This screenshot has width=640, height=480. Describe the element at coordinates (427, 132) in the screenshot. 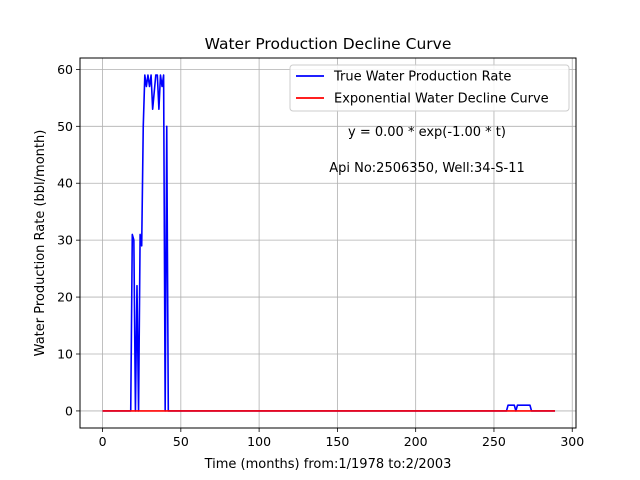

I see `equation-annotation: y = 0.00 * exp(-1.00 * t)` at that location.